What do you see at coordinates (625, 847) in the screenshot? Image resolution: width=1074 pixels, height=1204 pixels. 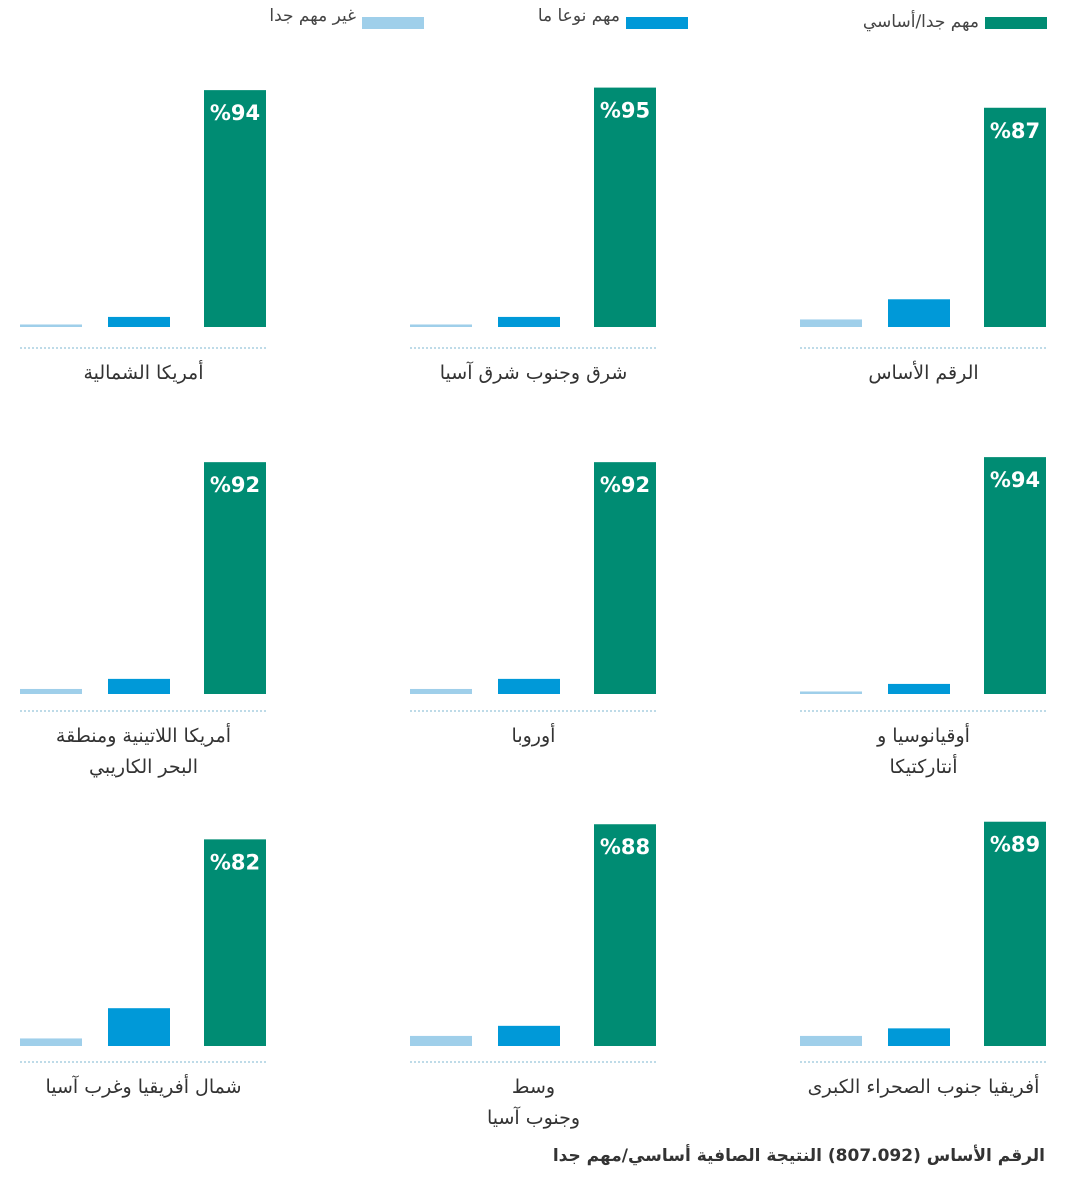 I see `value-label: %88` at bounding box center [625, 847].